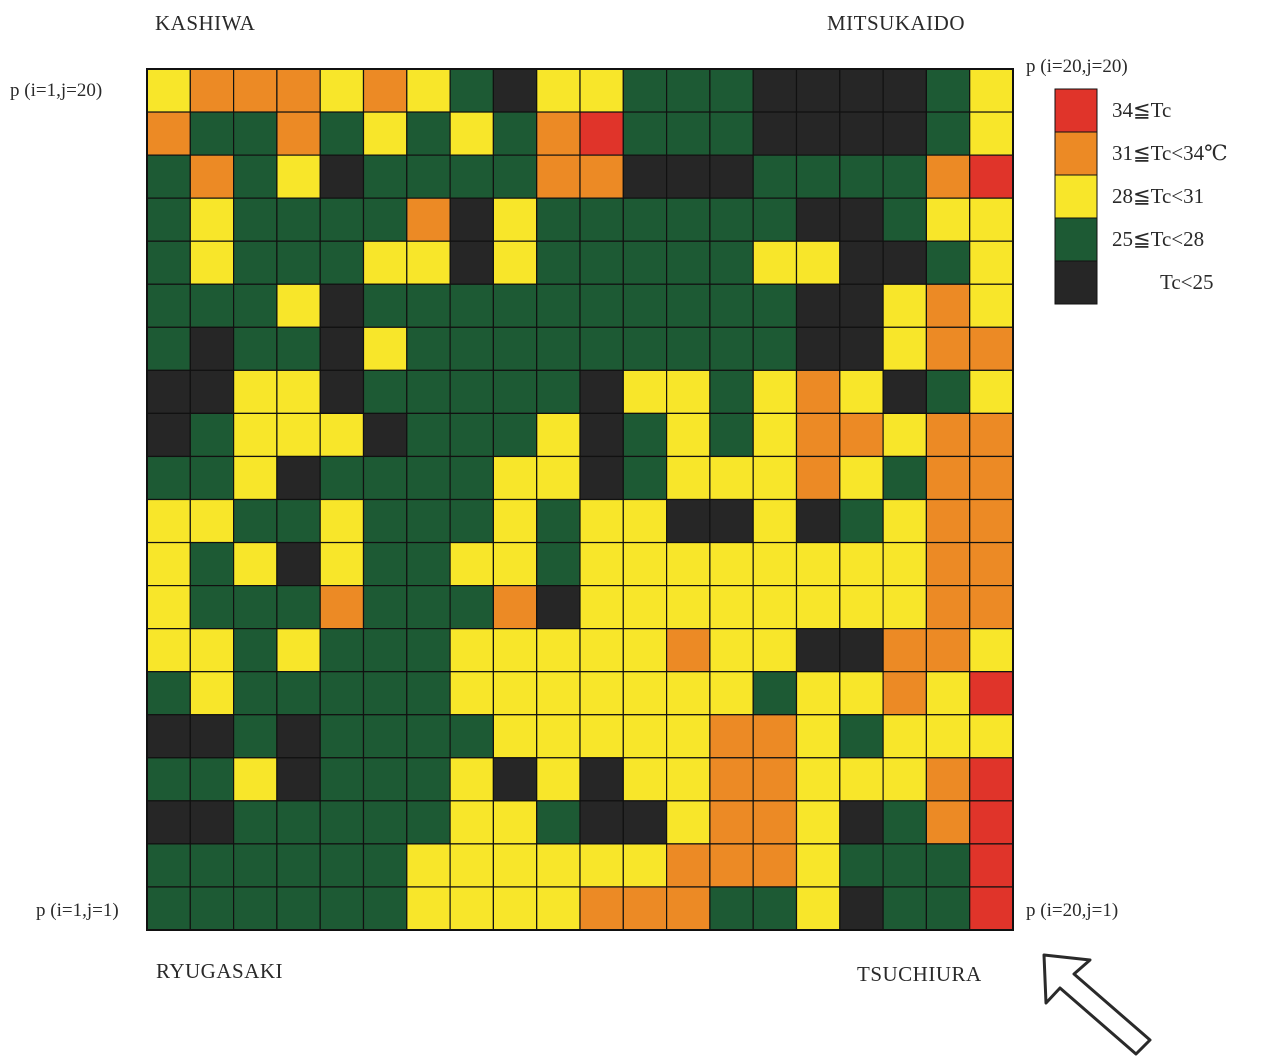 This screenshot has width=1283, height=1059. I want to click on heatmap-cell-i17-j16, so click(861, 262).